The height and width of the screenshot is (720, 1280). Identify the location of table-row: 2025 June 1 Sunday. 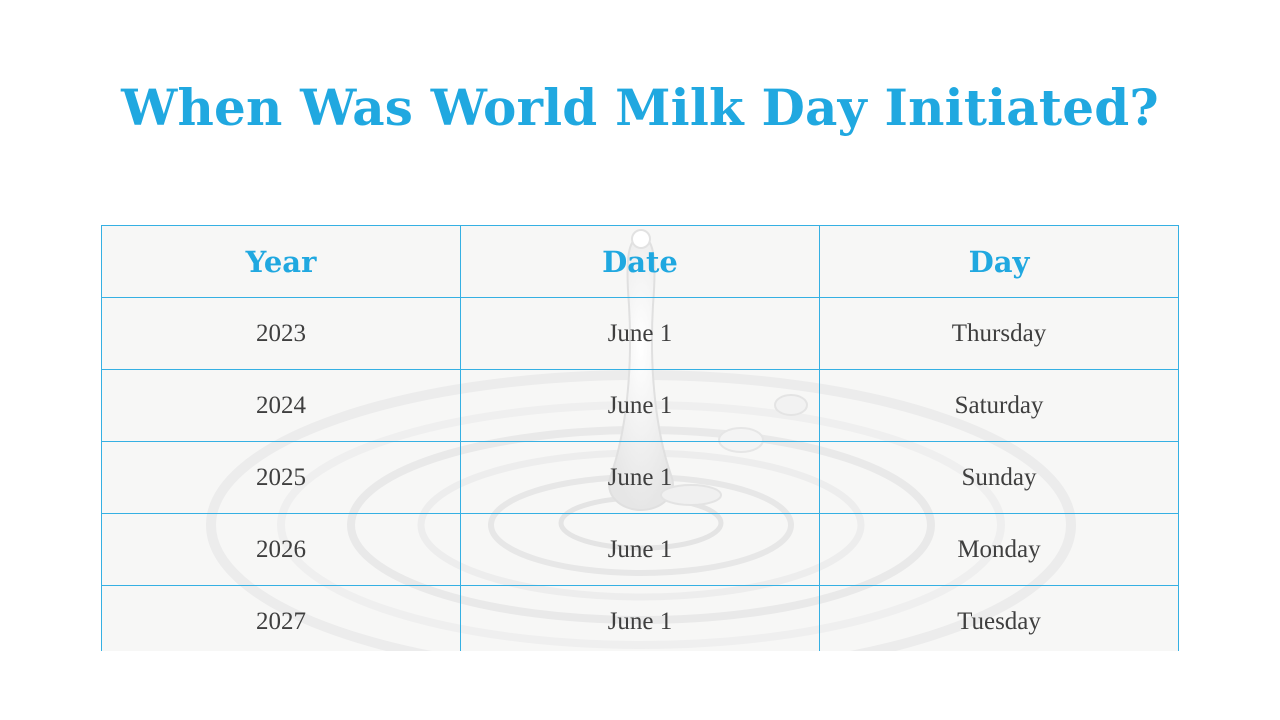
(640, 477).